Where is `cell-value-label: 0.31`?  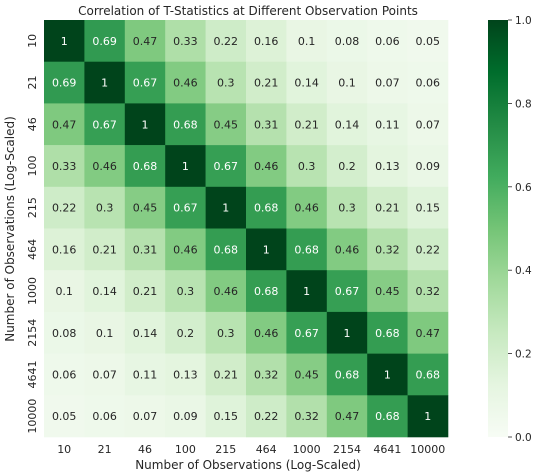
cell-value-label: 0.31 is located at coordinates (145, 249).